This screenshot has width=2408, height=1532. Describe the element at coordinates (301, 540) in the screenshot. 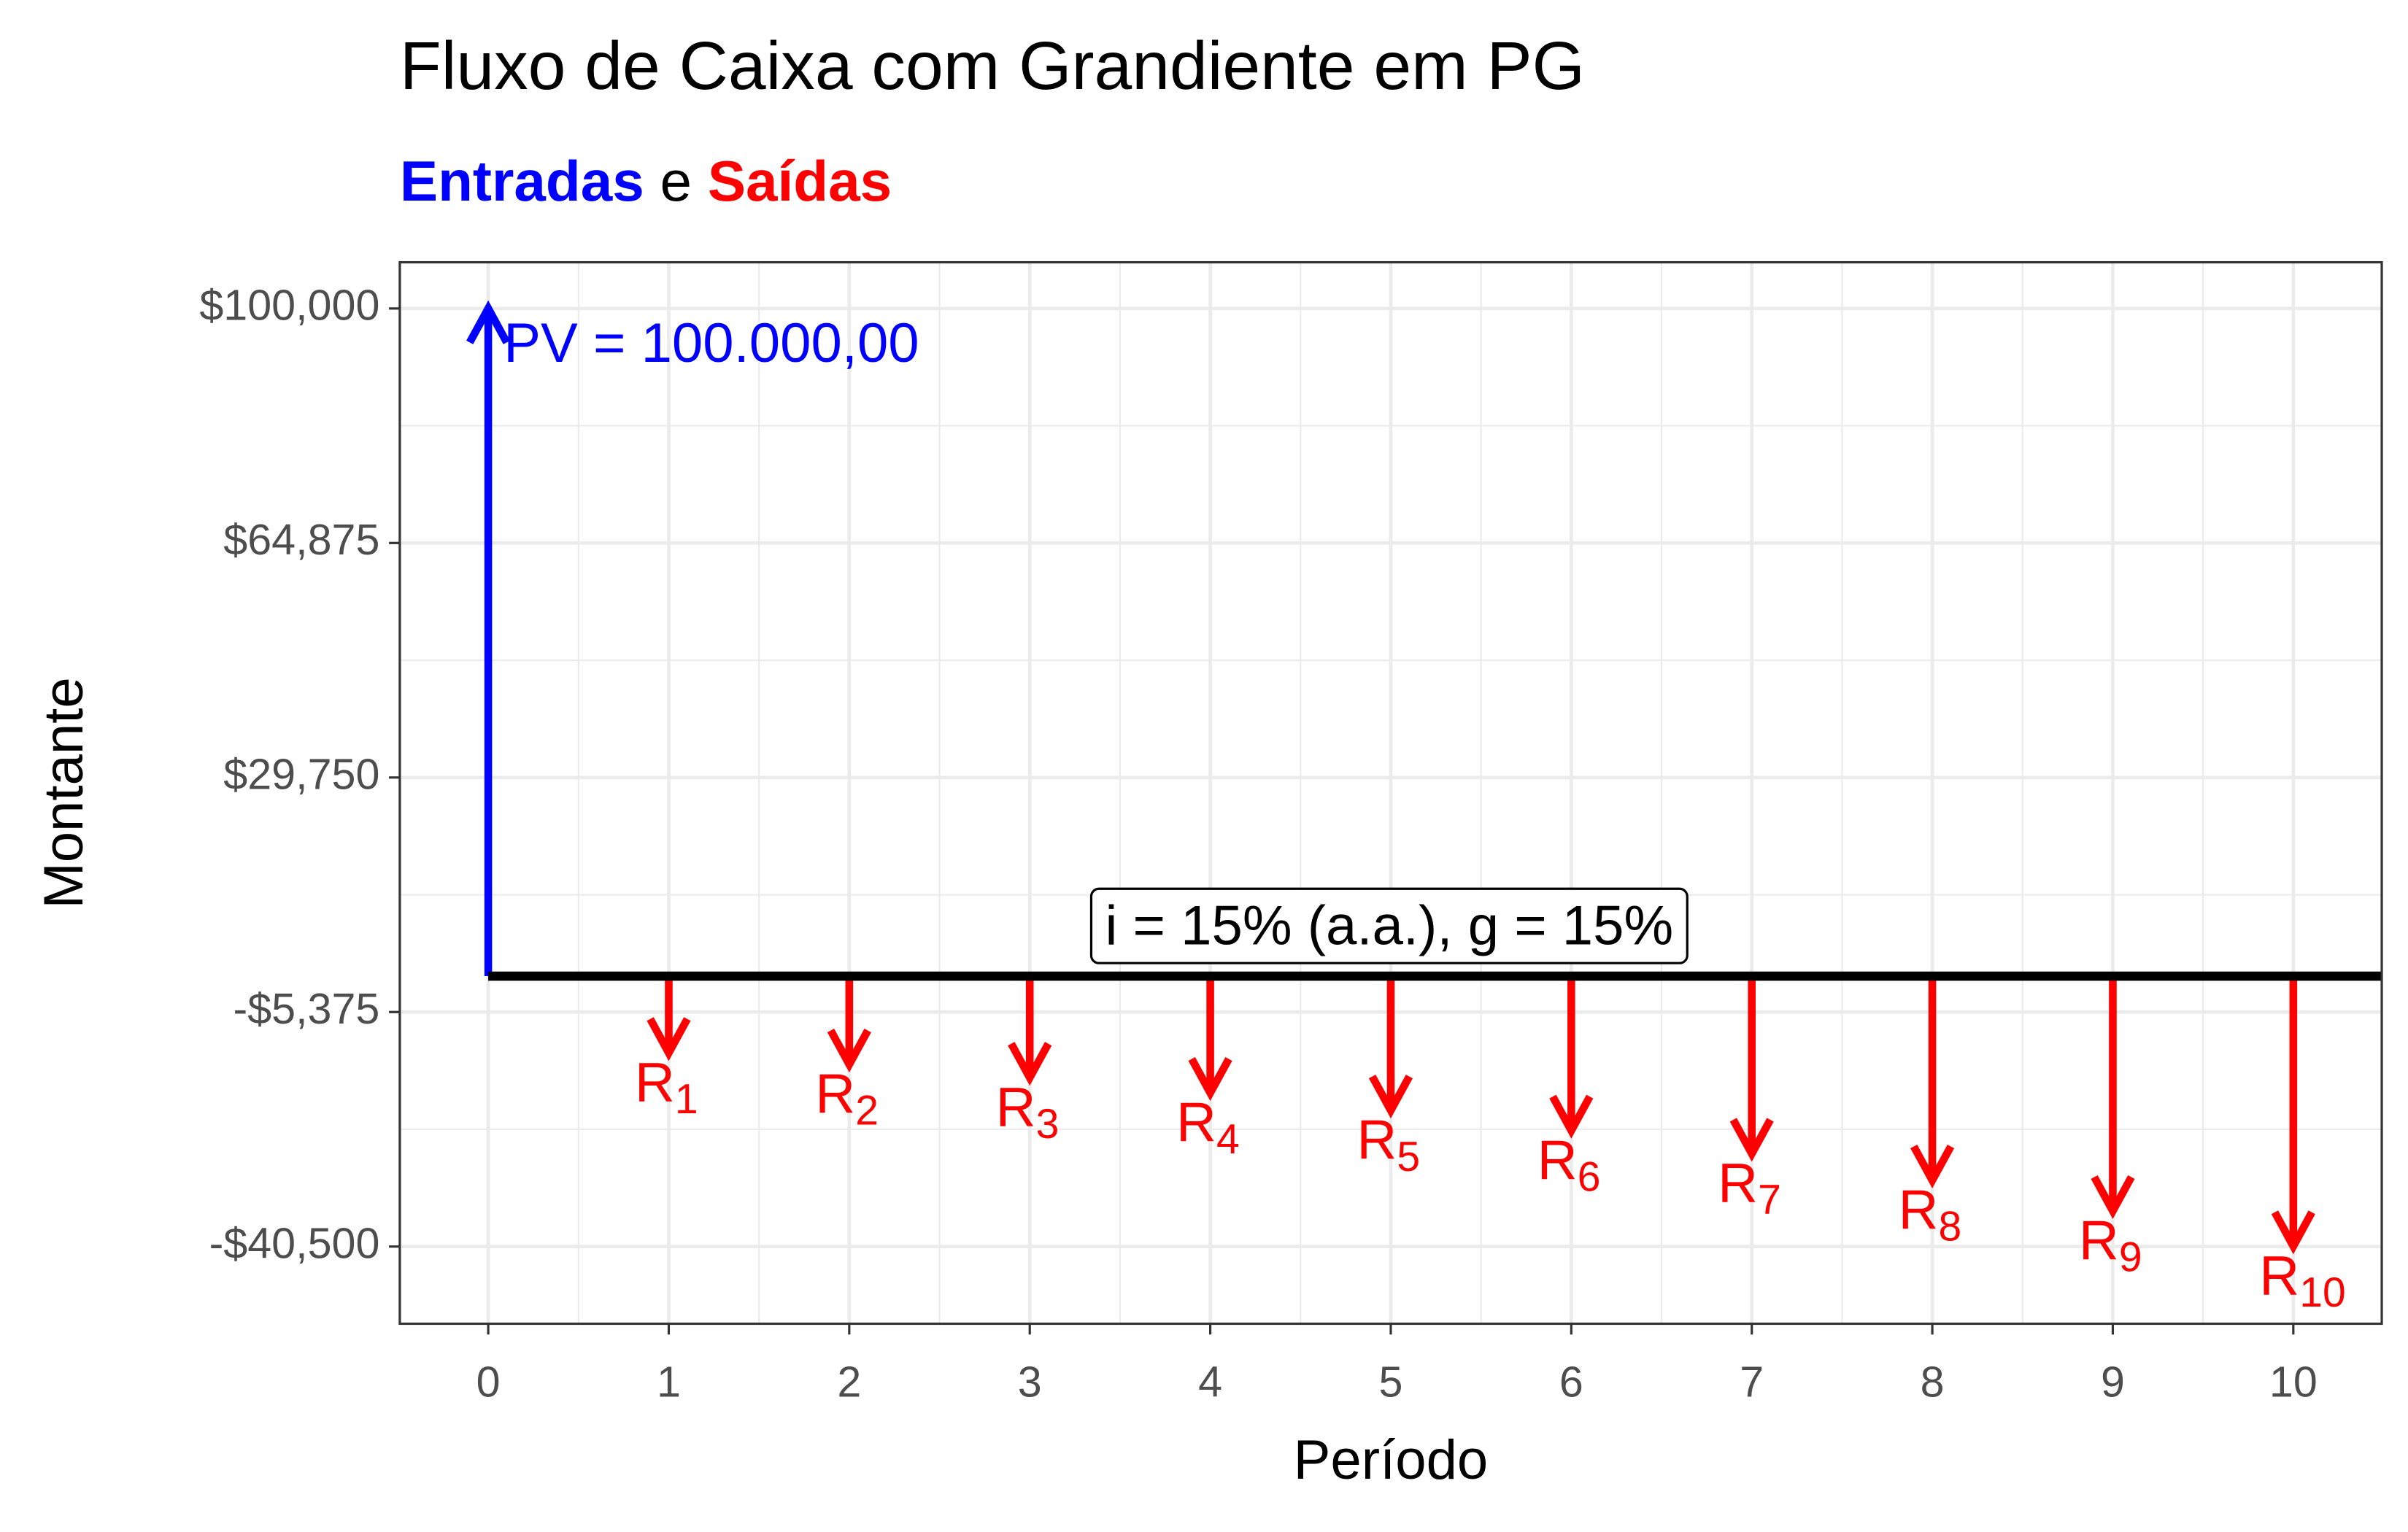

I see `y-tick-label: $64,875` at that location.